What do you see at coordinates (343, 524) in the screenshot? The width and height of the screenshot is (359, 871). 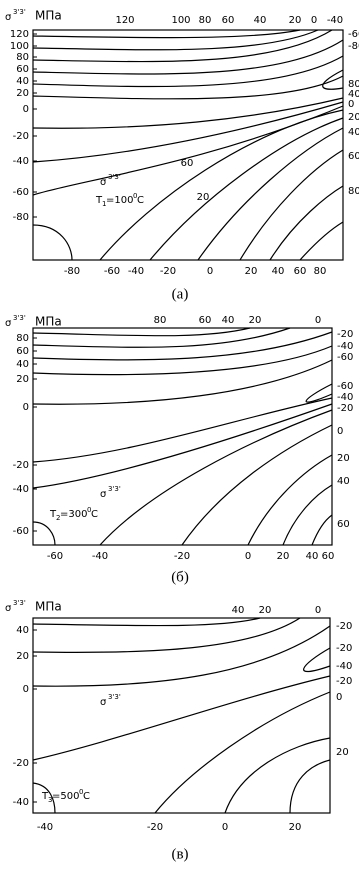 I see `contour-label: 60` at bounding box center [343, 524].